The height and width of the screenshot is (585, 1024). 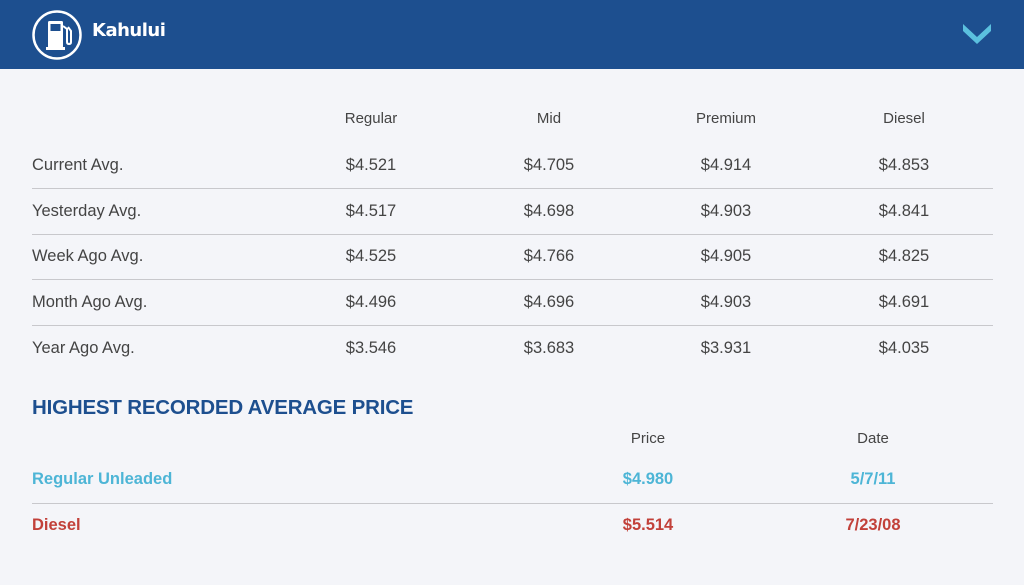 I want to click on col-header-regular: Regular, so click(x=371, y=118).